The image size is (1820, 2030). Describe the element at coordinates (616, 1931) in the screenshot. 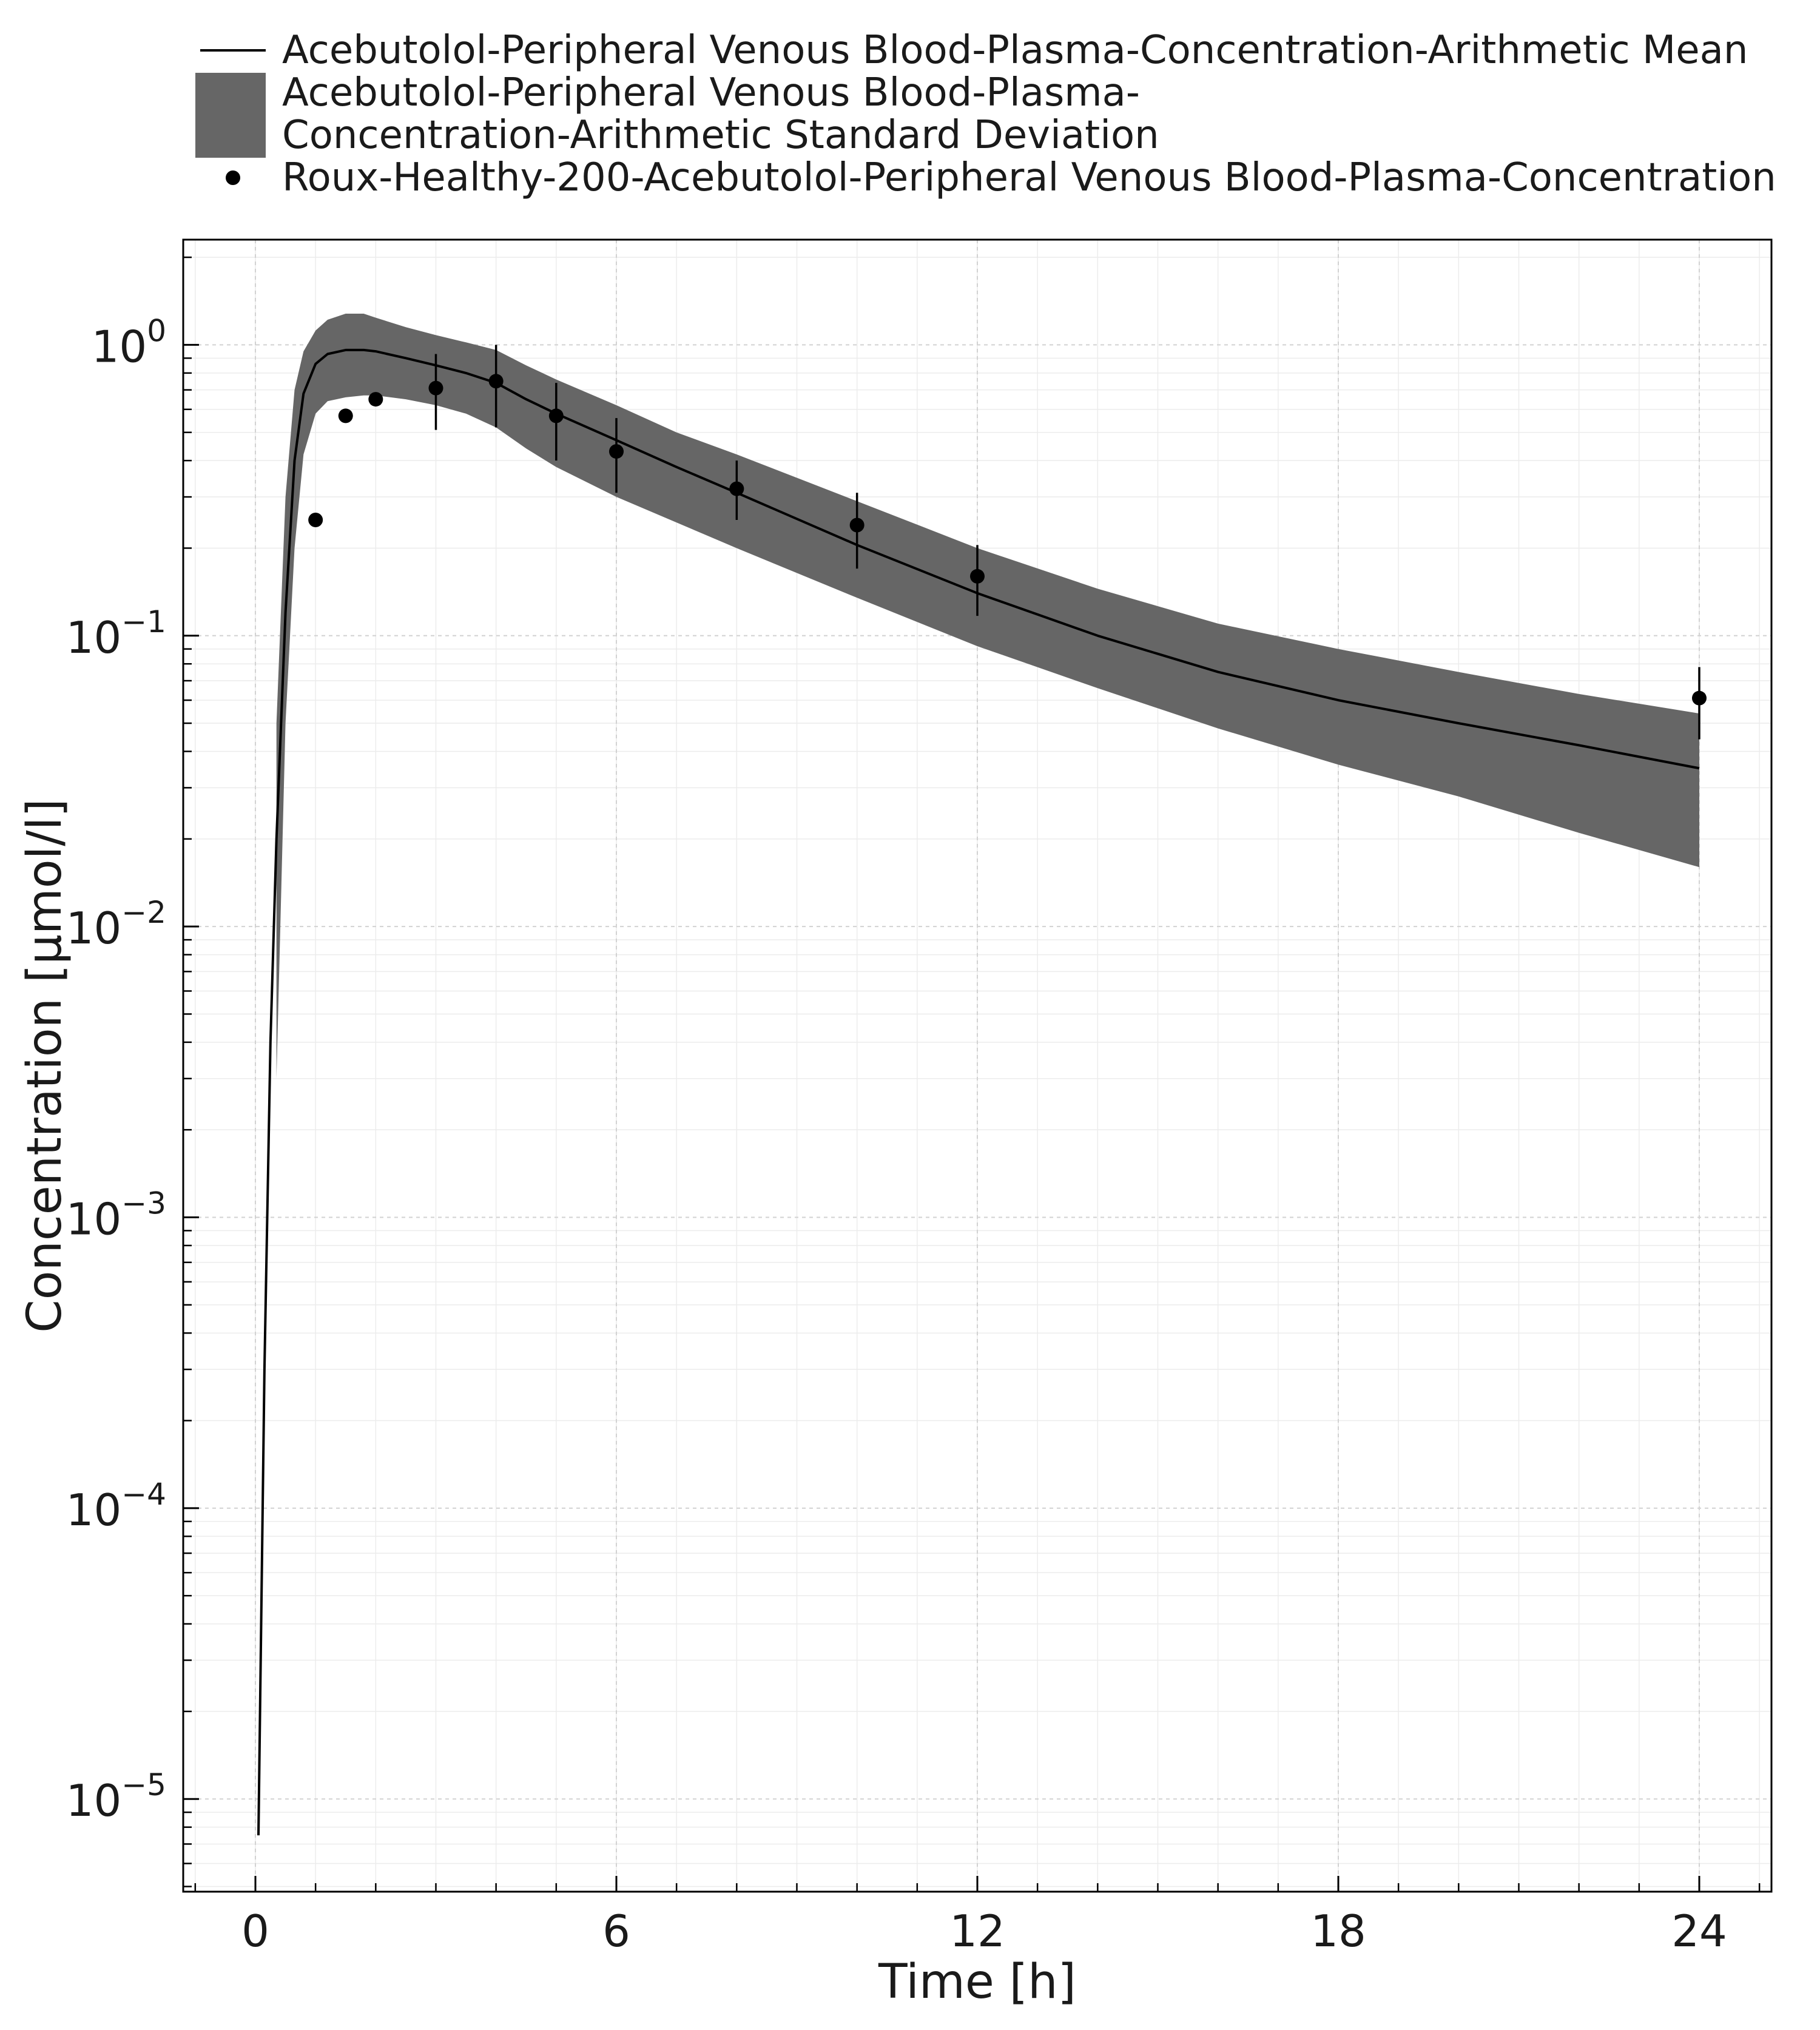

I see `x-tick-label: 6` at that location.